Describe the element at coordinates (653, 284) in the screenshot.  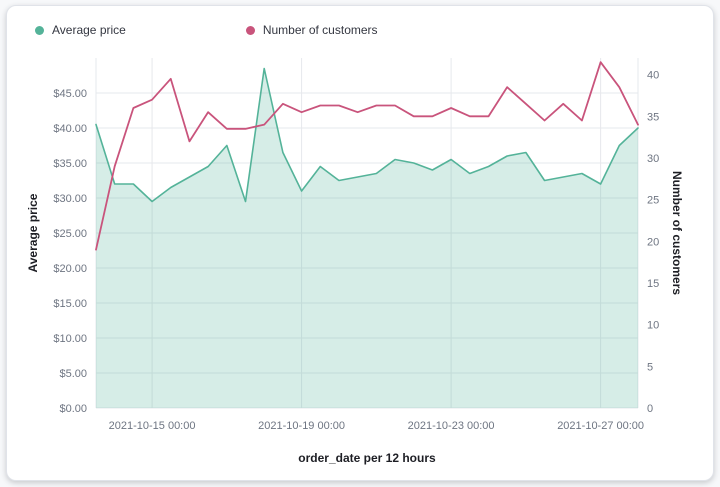
I see `y-right-tick-label: 15` at that location.